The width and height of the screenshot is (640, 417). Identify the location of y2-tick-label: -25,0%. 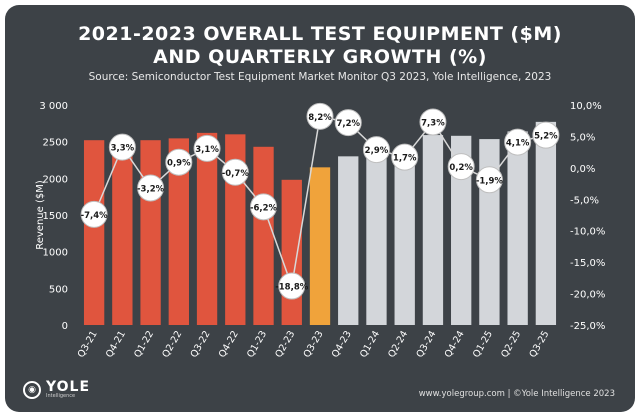
(587, 326).